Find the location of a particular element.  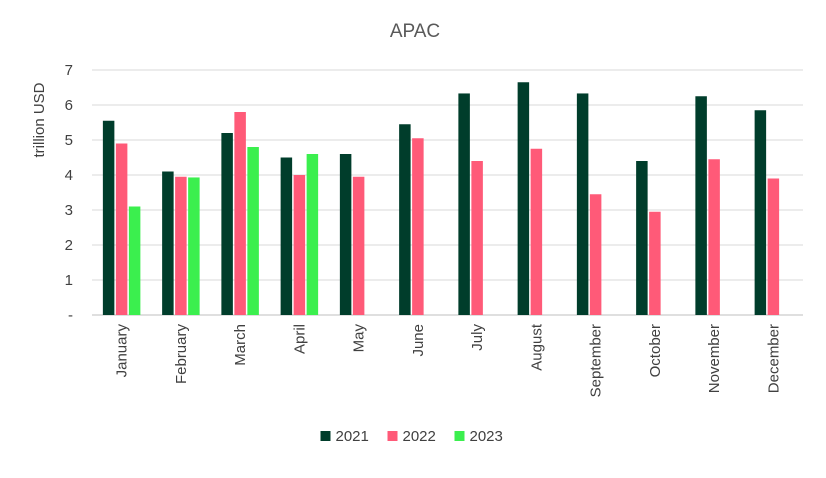

x-tick-label: January is located at coordinates (122, 351).